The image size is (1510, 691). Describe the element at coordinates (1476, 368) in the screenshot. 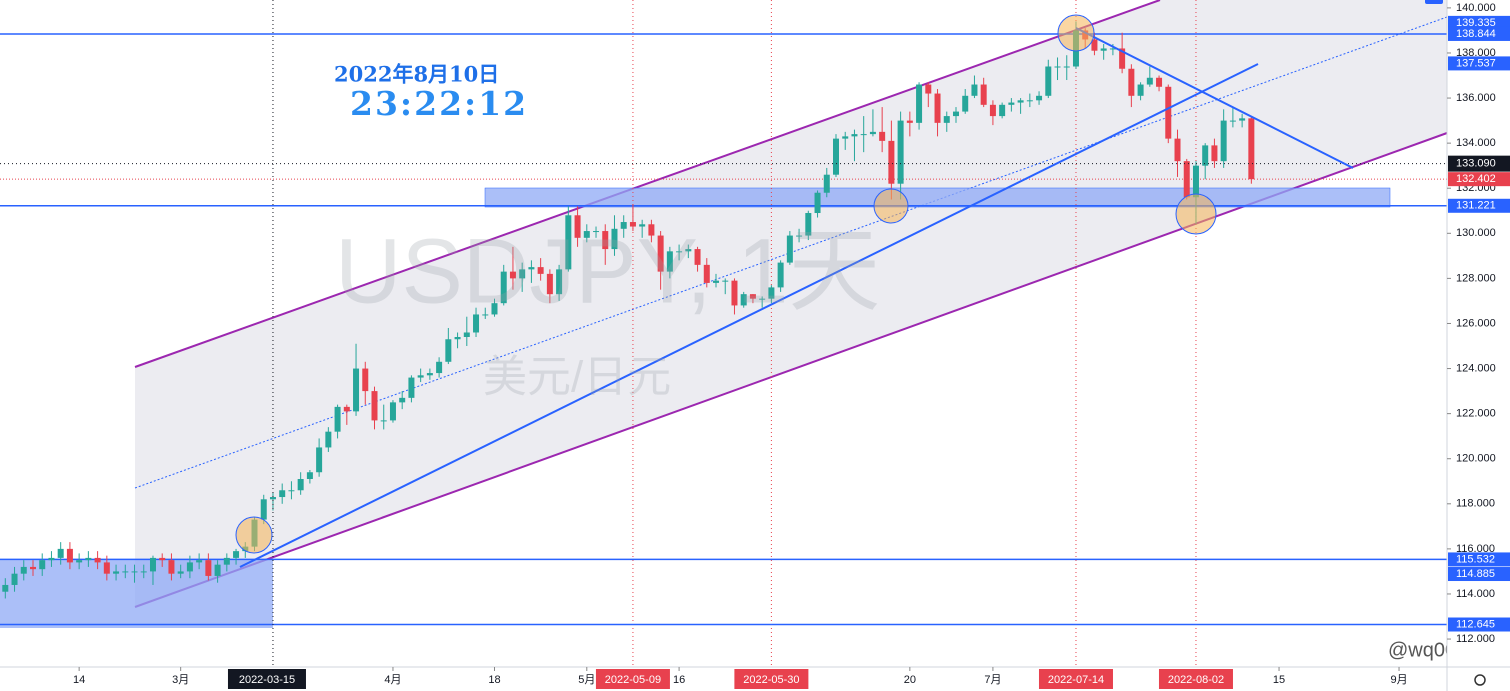

I see `y-tick-label: 124.000` at that location.